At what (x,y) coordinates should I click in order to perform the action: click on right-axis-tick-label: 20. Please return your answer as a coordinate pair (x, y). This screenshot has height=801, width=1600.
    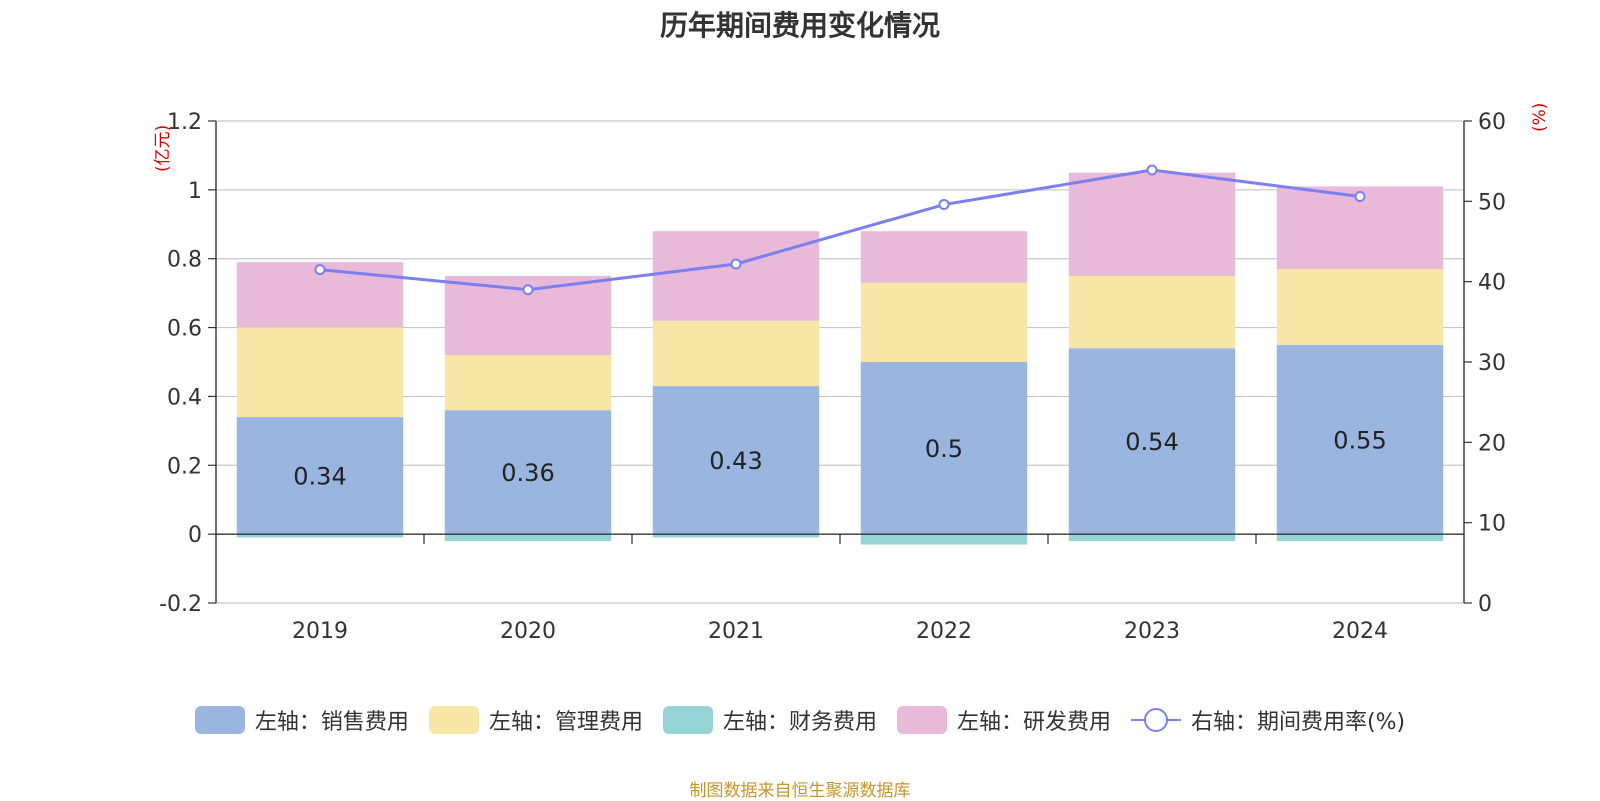
    Looking at the image, I should click on (1492, 443).